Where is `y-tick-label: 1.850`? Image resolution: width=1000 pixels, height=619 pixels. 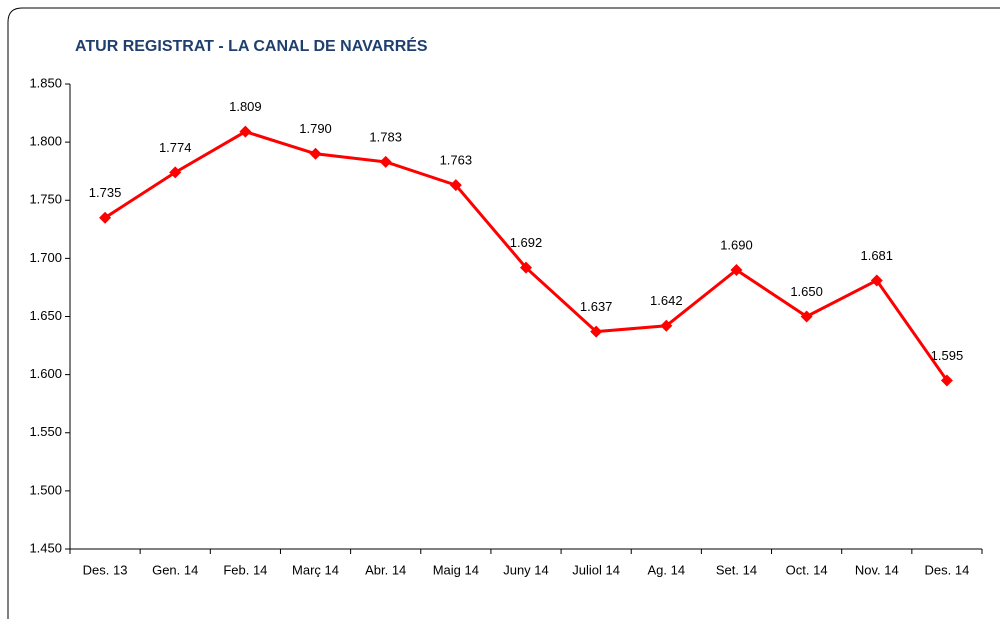
y-tick-label: 1.850 is located at coordinates (45, 82).